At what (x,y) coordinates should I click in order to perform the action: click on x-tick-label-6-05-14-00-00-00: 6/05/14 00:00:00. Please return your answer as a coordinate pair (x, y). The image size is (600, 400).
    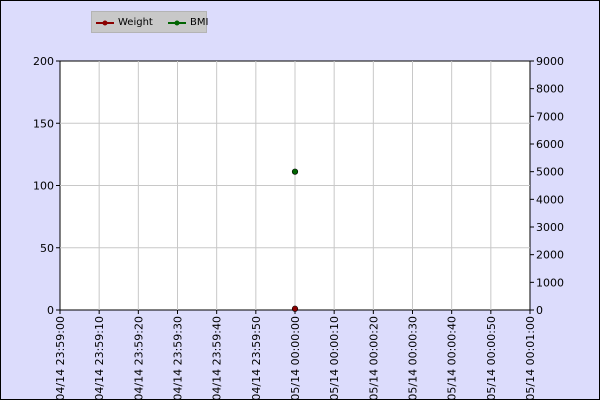
    Looking at the image, I should click on (295, 358).